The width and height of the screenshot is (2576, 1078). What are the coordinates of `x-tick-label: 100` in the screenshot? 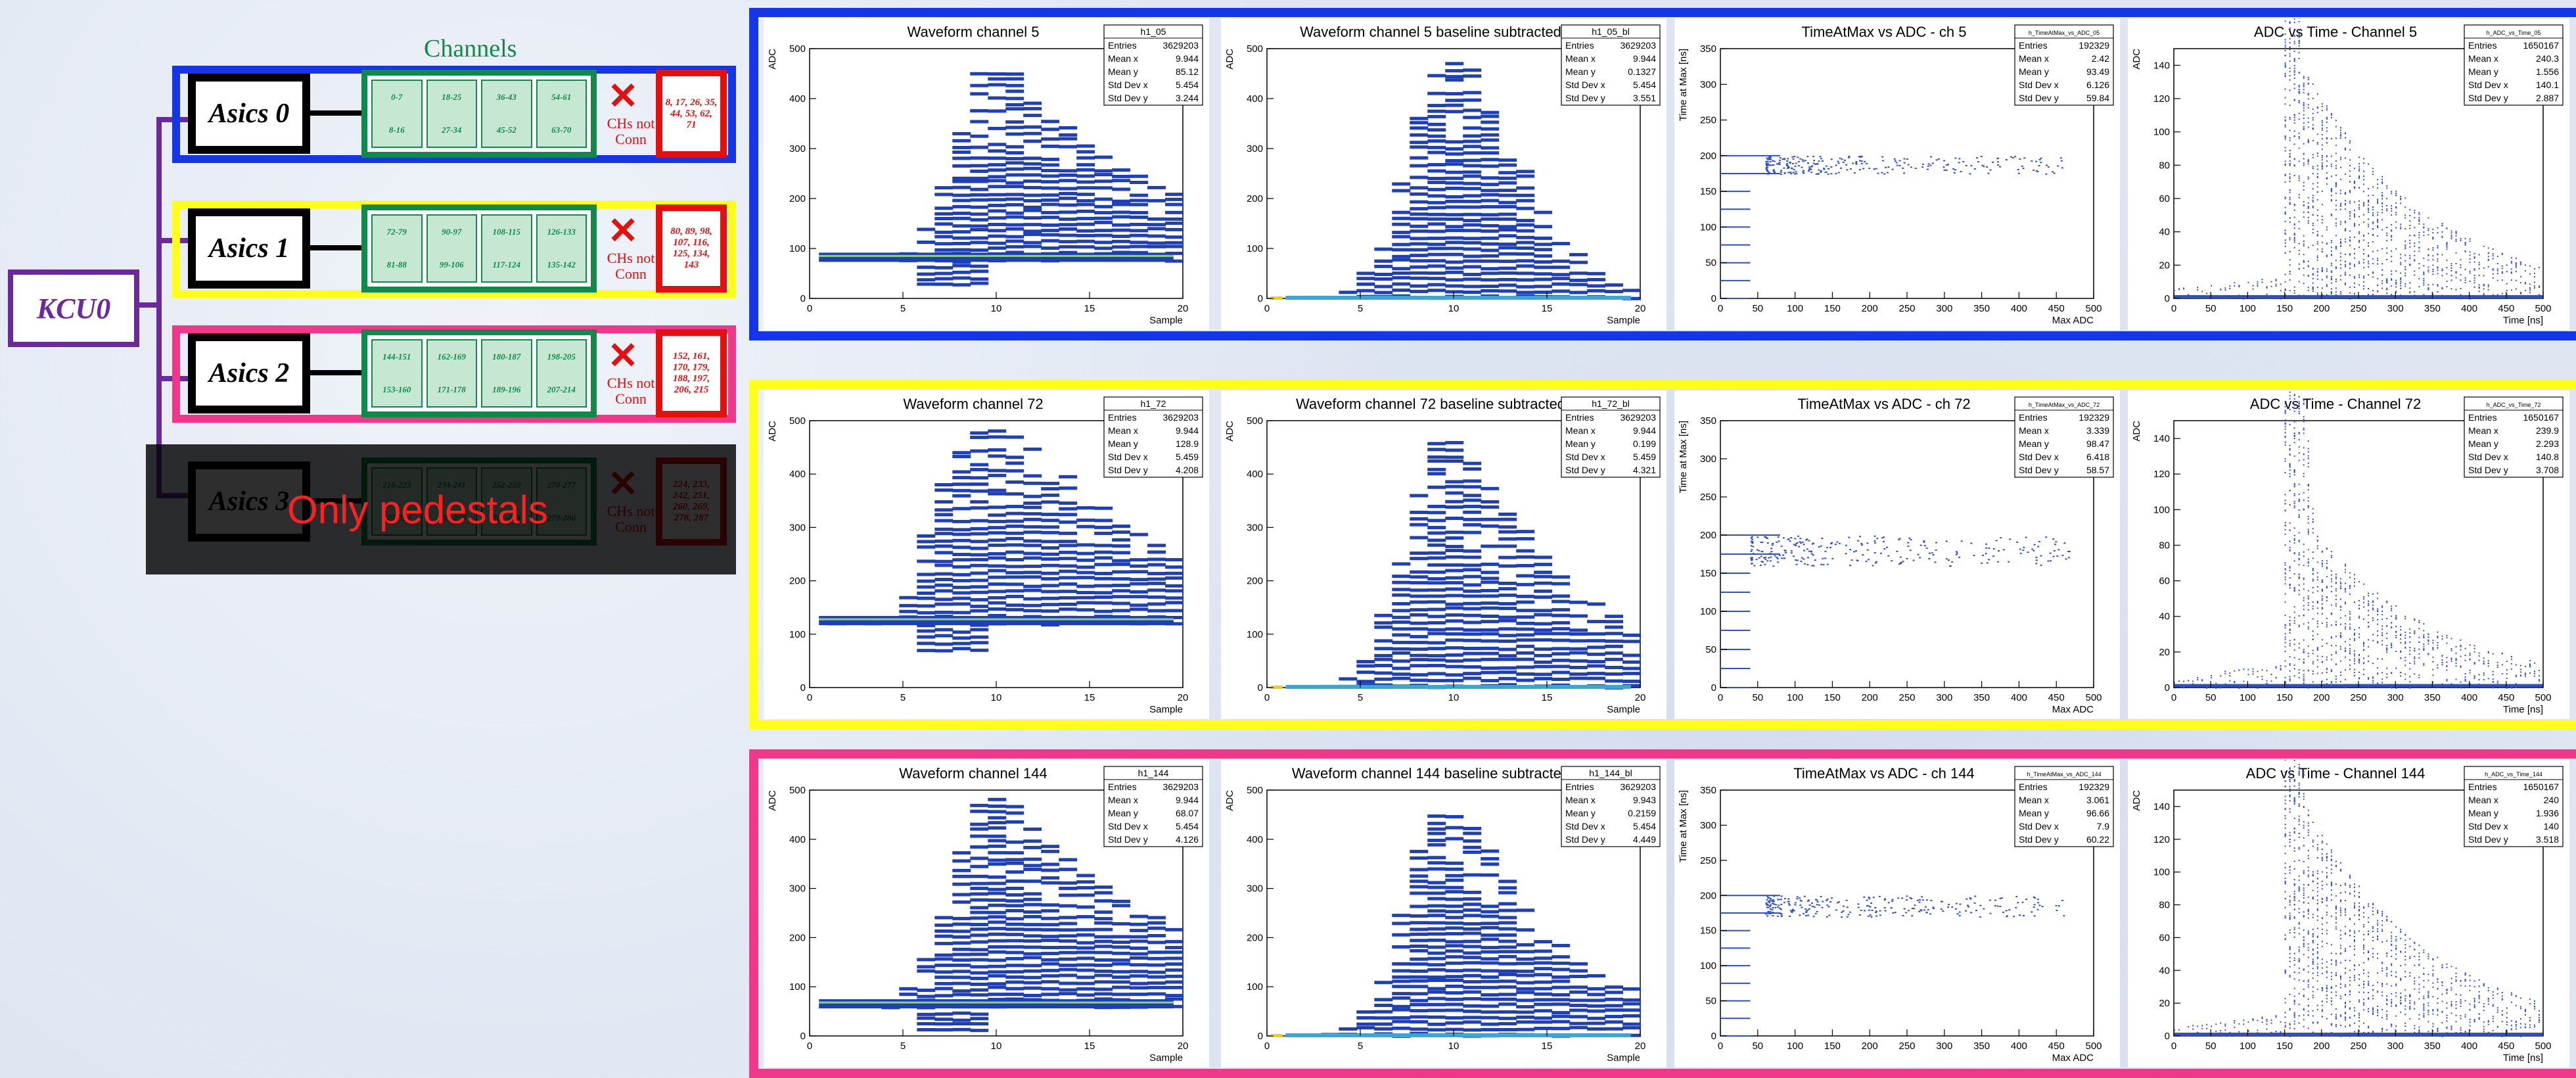 It's located at (2248, 308).